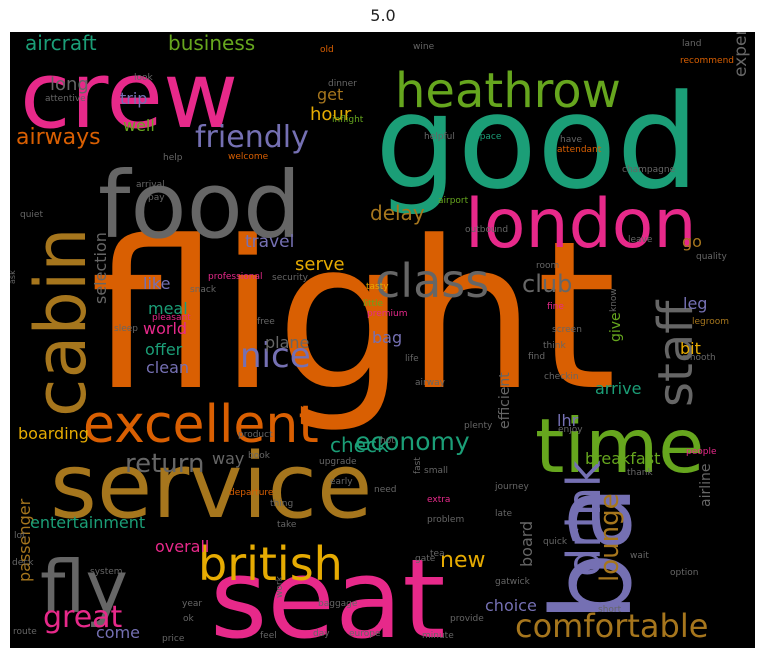 This screenshot has width=766, height=658. Describe the element at coordinates (53, 433) in the screenshot. I see `word-boarding: boarding` at that location.